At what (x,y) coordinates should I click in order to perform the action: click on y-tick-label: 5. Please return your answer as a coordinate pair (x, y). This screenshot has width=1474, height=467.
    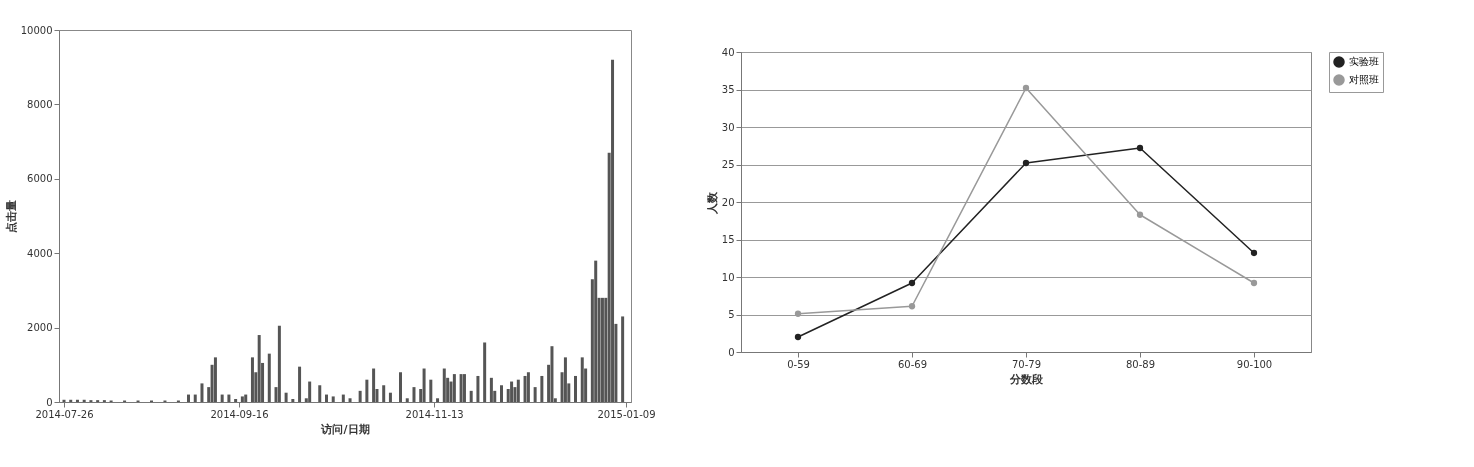
    Looking at the image, I should click on (731, 314).